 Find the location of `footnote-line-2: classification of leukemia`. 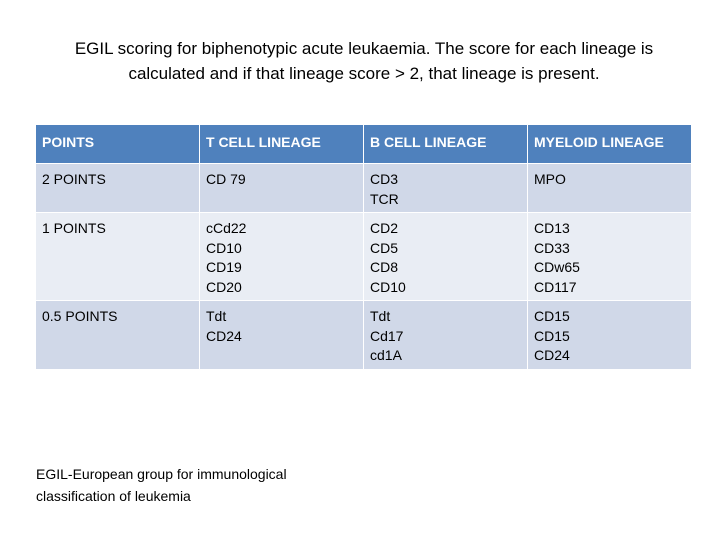

footnote-line-2: classification of leukemia is located at coordinates (113, 496).